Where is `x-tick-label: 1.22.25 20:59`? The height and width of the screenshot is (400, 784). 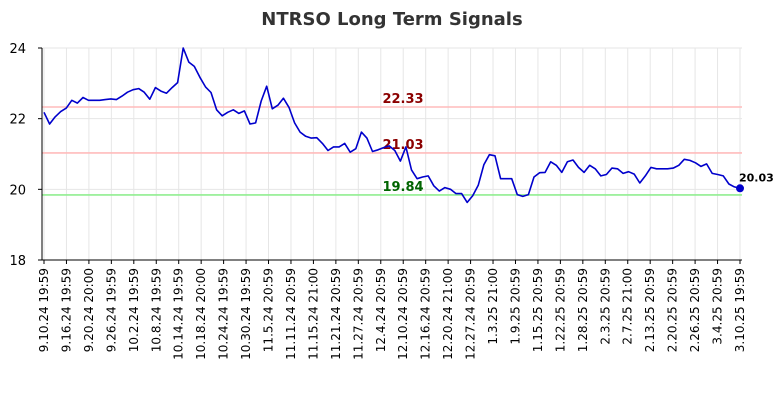 x-tick-label: 1.22.25 20:59 is located at coordinates (560, 310).